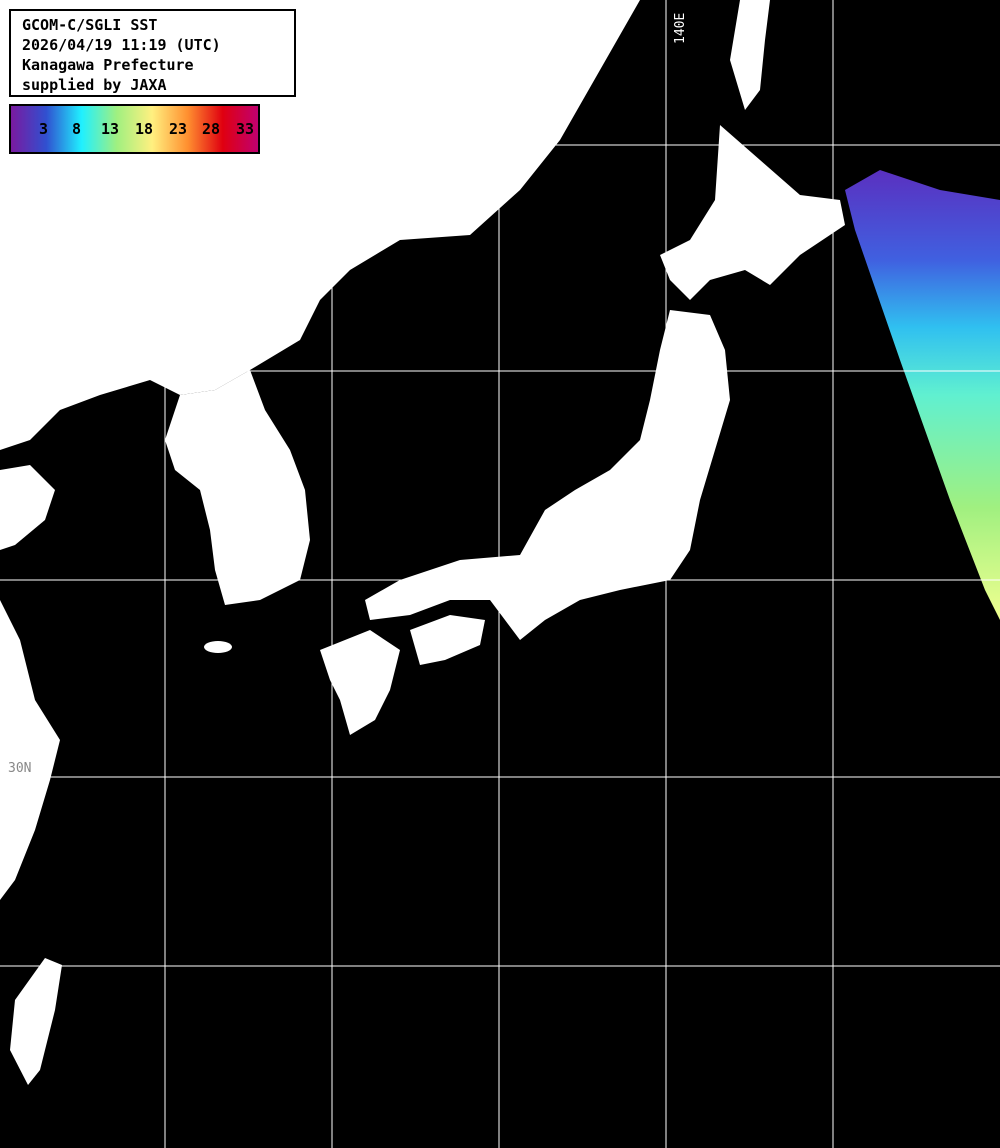 This screenshot has height=1148, width=1000. What do you see at coordinates (134, 129) in the screenshot?
I see `color-bar: 3 8 13 18 23 28 33` at bounding box center [134, 129].